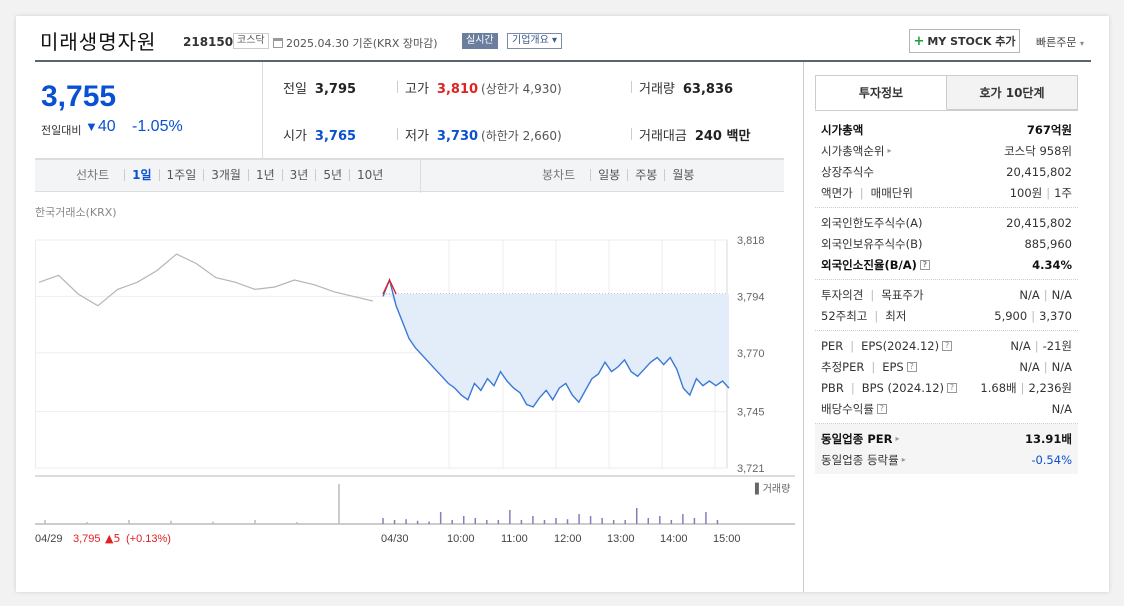  Describe the element at coordinates (751, 354) in the screenshot. I see `y-tick-label: 3,770` at that location.